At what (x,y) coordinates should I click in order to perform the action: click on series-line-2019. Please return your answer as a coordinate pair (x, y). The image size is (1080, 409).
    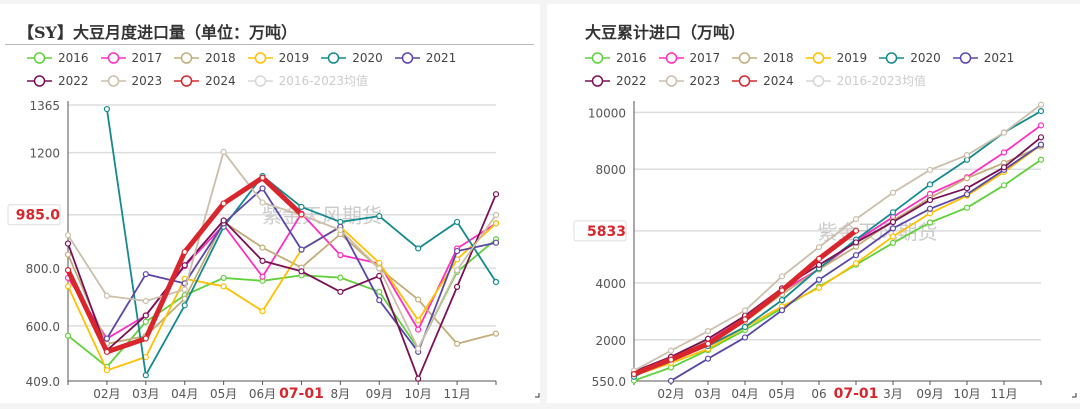
    Looking at the image, I should click on (282, 297).